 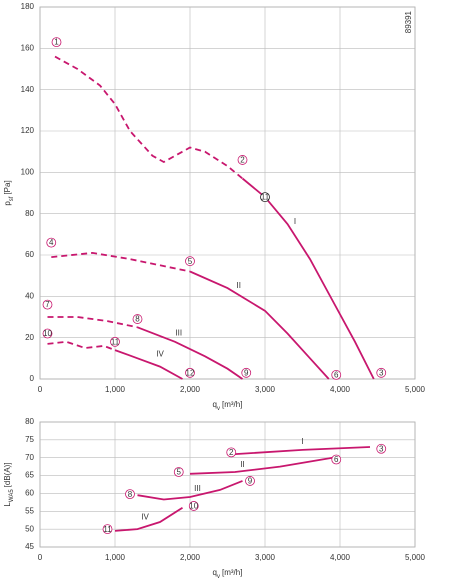 I want to click on point-label: 4, so click(x=51, y=242).